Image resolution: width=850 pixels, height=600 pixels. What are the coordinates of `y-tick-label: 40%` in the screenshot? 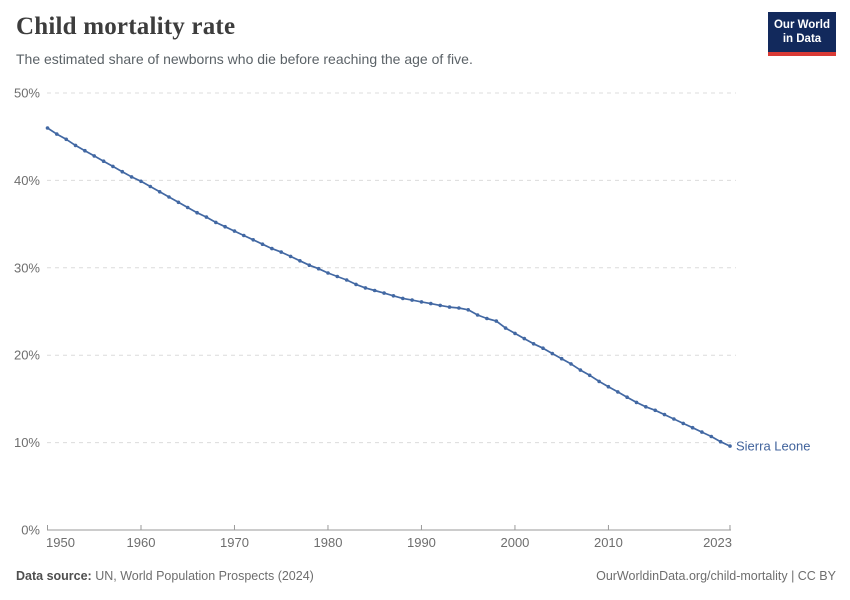 It's located at (27, 180).